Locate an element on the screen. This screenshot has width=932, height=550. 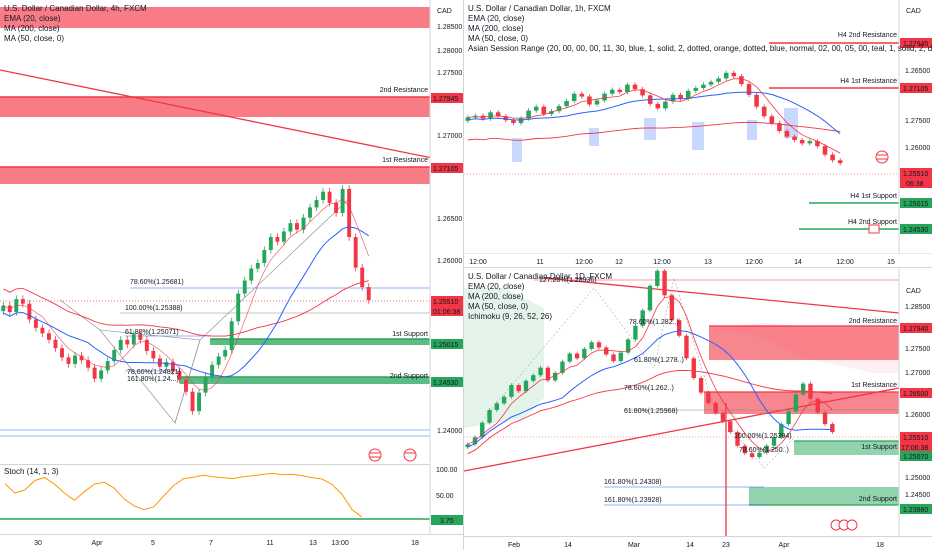
price-tag-text: 1.26500 is located at coordinates (915, 394).